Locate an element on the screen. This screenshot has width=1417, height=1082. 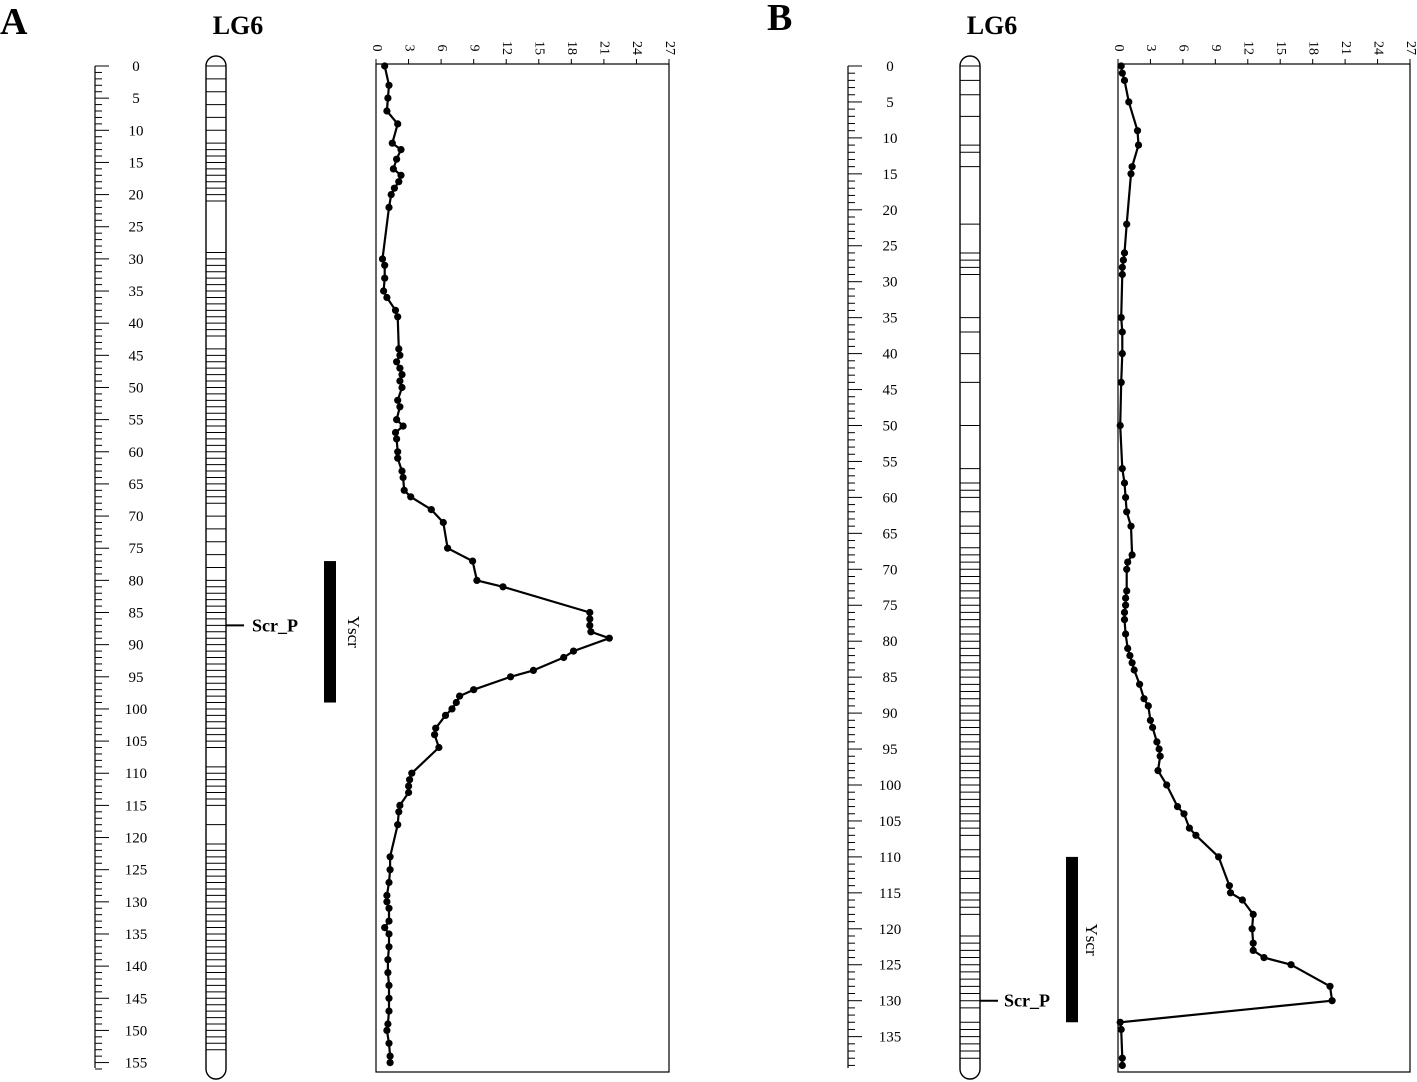
lod-tick-label: 12 is located at coordinates (1248, 48).